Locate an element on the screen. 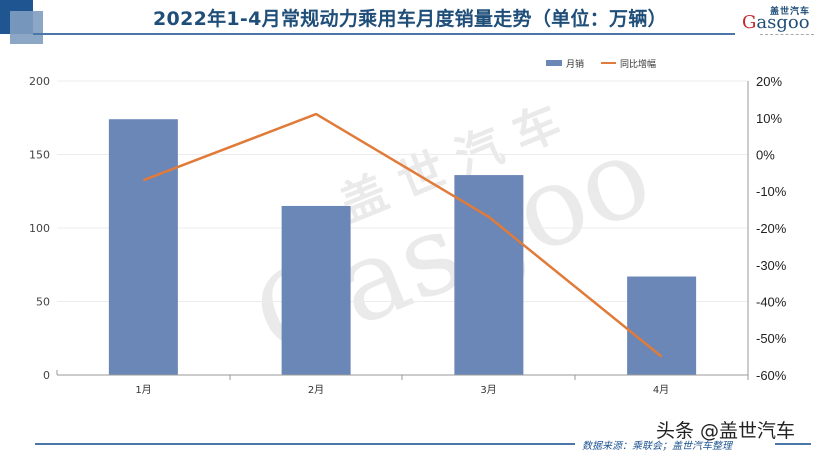  x-axis-ticks is located at coordinates (402, 375).